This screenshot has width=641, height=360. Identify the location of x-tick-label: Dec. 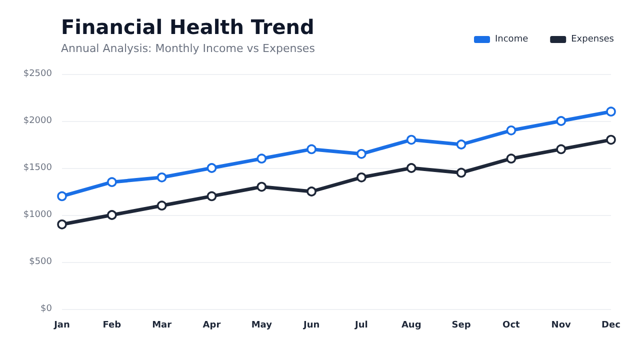
(611, 325).